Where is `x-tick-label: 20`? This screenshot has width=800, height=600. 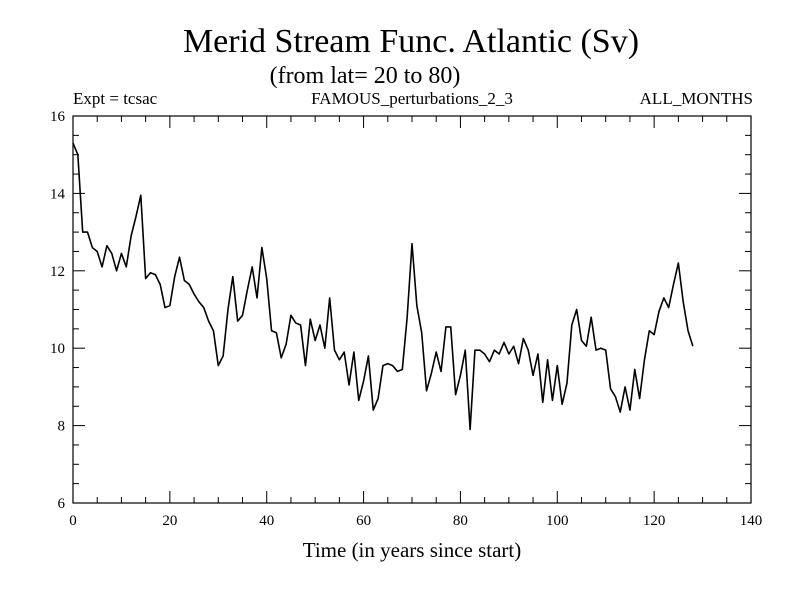
x-tick-label: 20 is located at coordinates (169, 521).